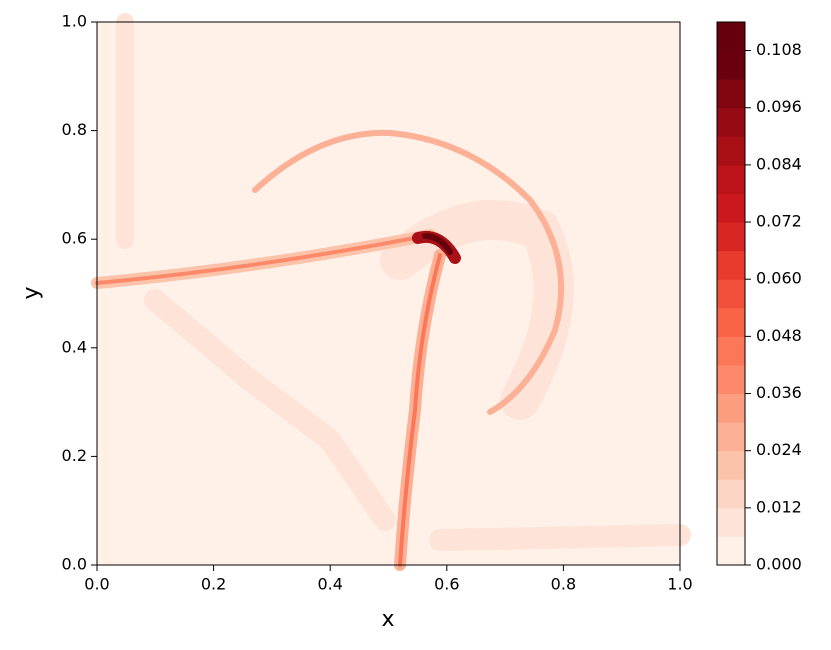 Image resolution: width=831 pixels, height=650 pixels. What do you see at coordinates (31, 292) in the screenshot?
I see `y-axis-label: y` at bounding box center [31, 292].